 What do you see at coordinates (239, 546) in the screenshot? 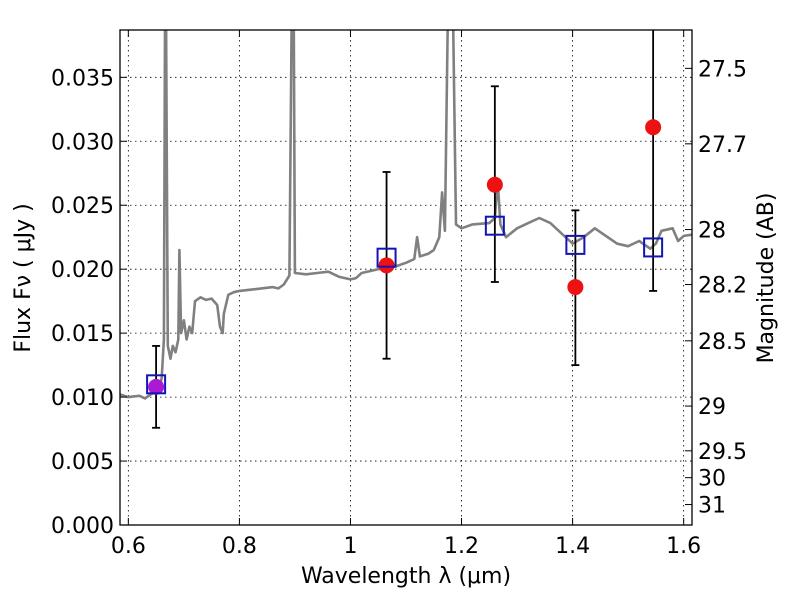
I see `x-tick-label: 0.8` at bounding box center [239, 546].